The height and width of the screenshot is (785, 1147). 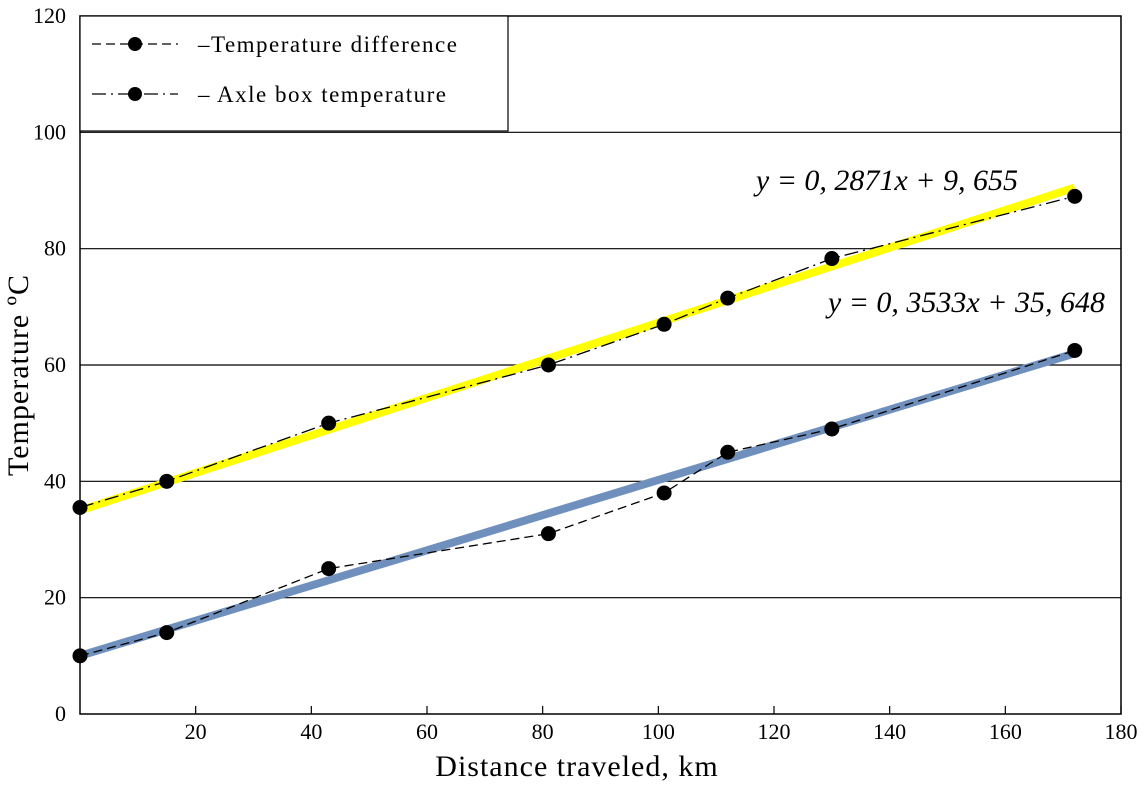 What do you see at coordinates (55, 248) in the screenshot?
I see `y-tick-label: 80` at bounding box center [55, 248].